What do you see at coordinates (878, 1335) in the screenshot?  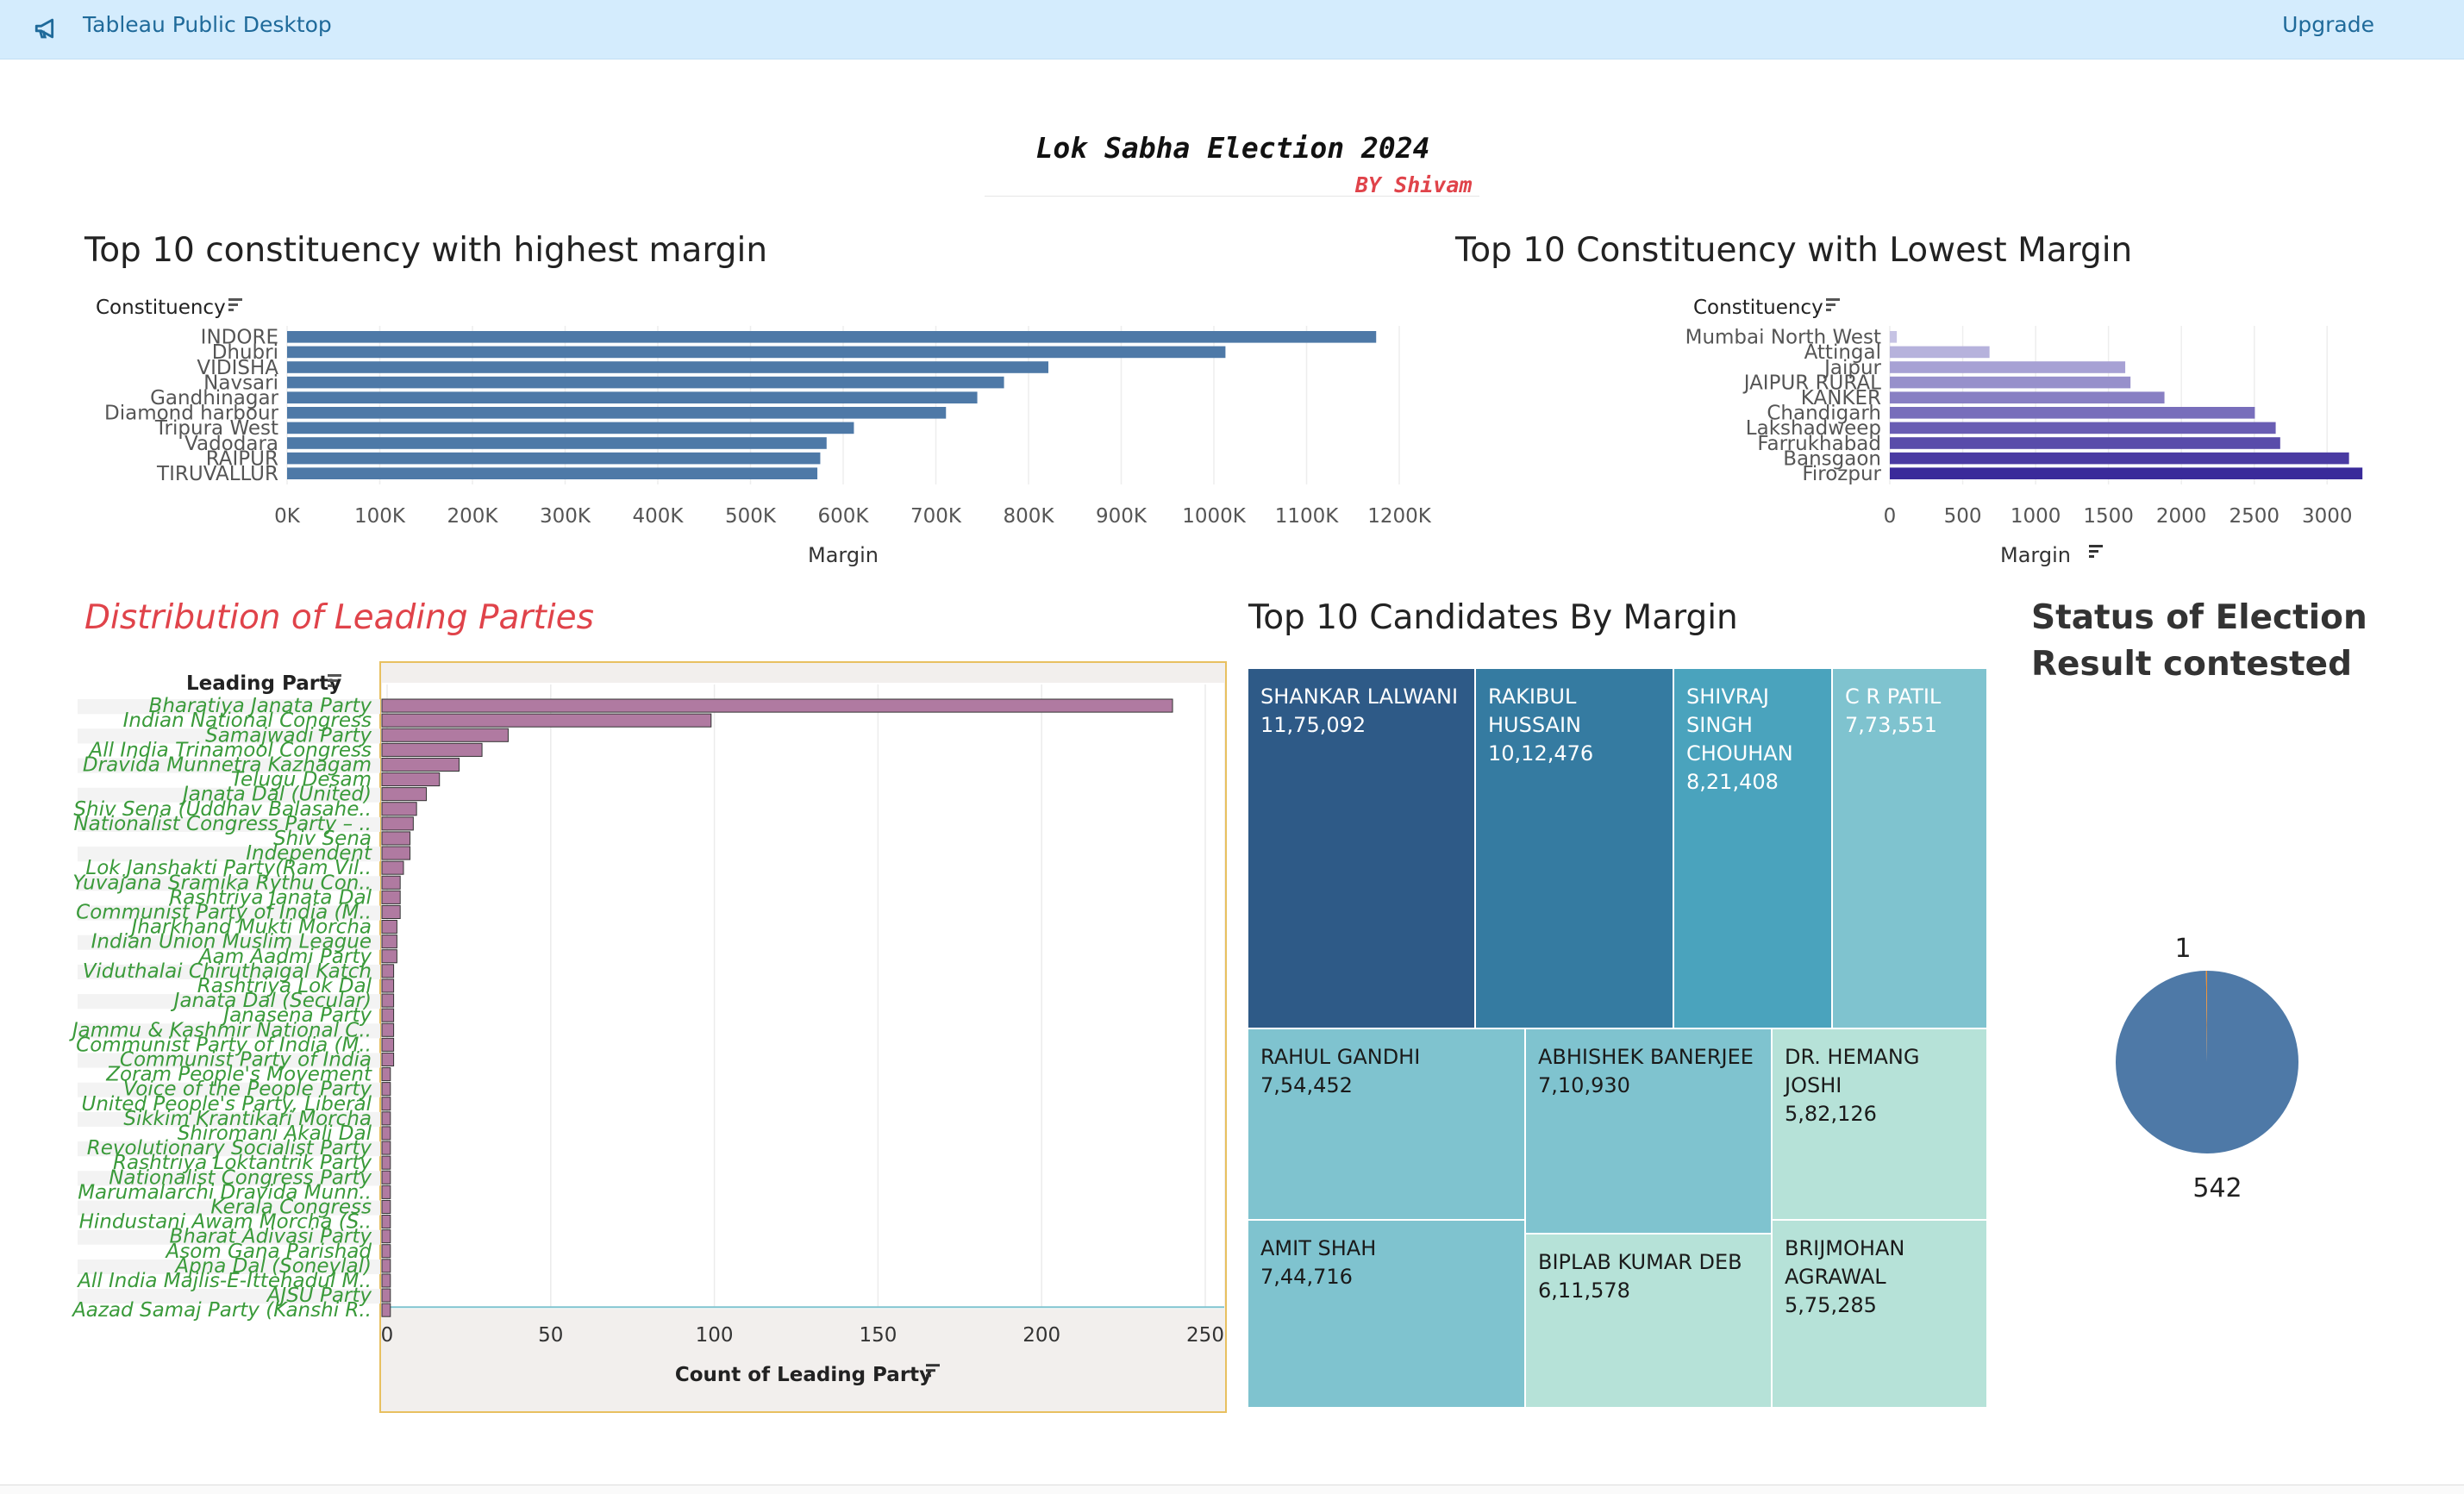 I see `x-tick-label: 150` at bounding box center [878, 1335].